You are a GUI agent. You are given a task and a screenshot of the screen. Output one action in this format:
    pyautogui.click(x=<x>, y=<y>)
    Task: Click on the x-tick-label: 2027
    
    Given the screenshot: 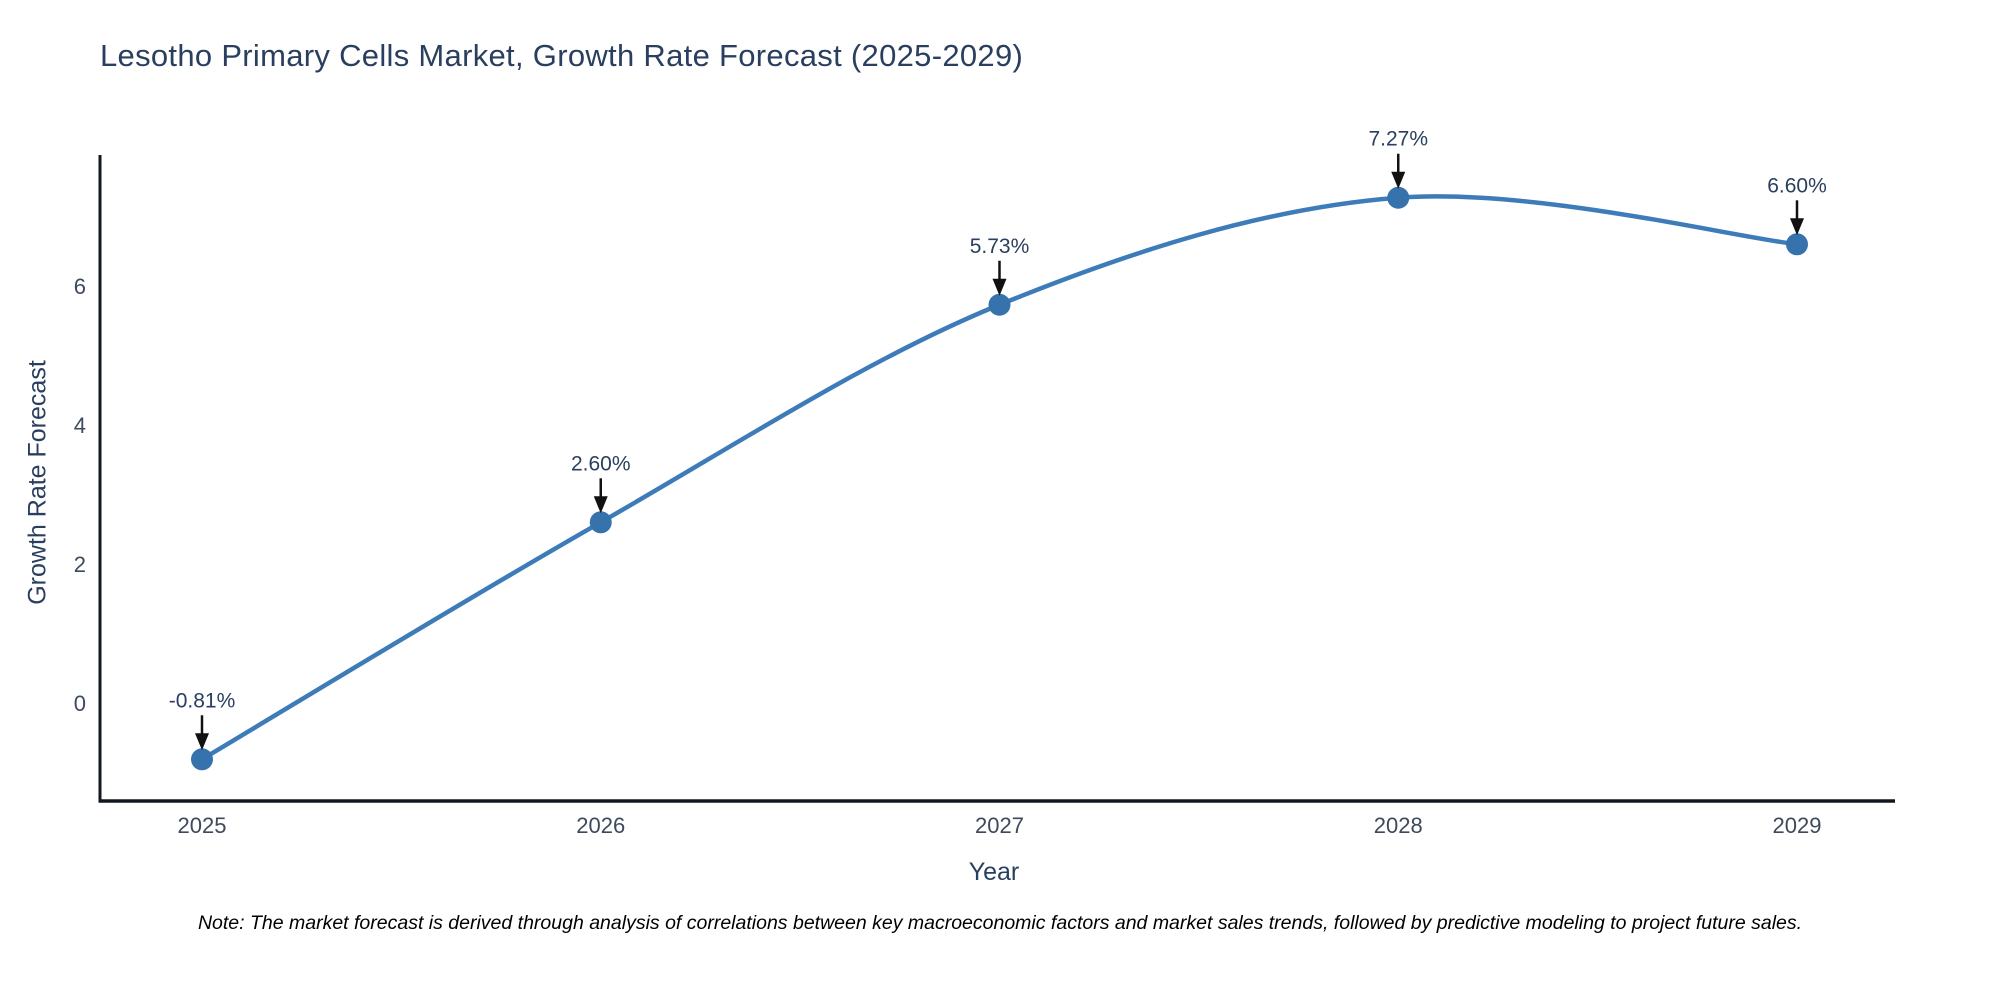 What is the action you would take?
    pyautogui.click(x=999, y=825)
    